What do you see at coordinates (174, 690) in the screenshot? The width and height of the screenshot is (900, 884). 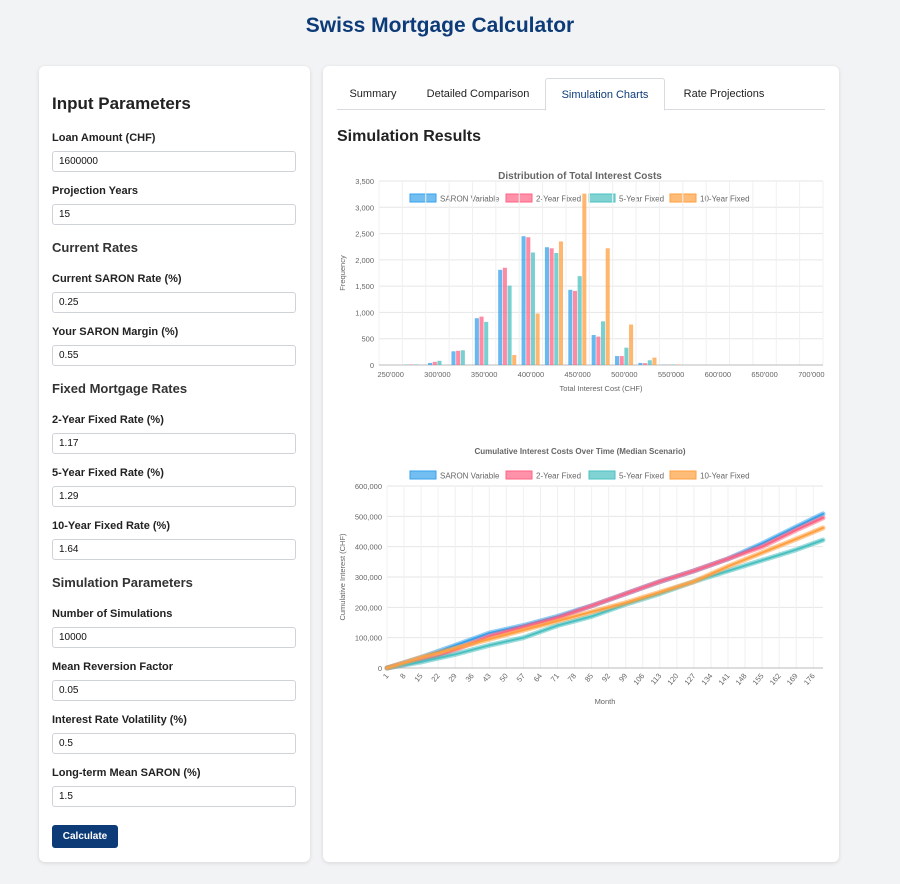 I see `mean-reversion-input` at bounding box center [174, 690].